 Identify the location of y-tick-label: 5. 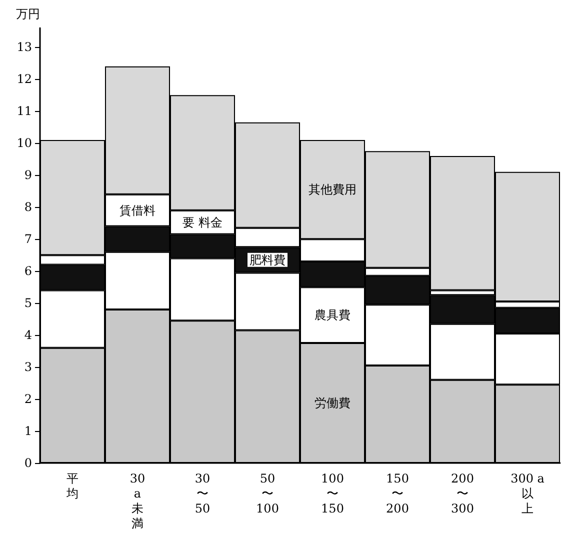
(28, 303).